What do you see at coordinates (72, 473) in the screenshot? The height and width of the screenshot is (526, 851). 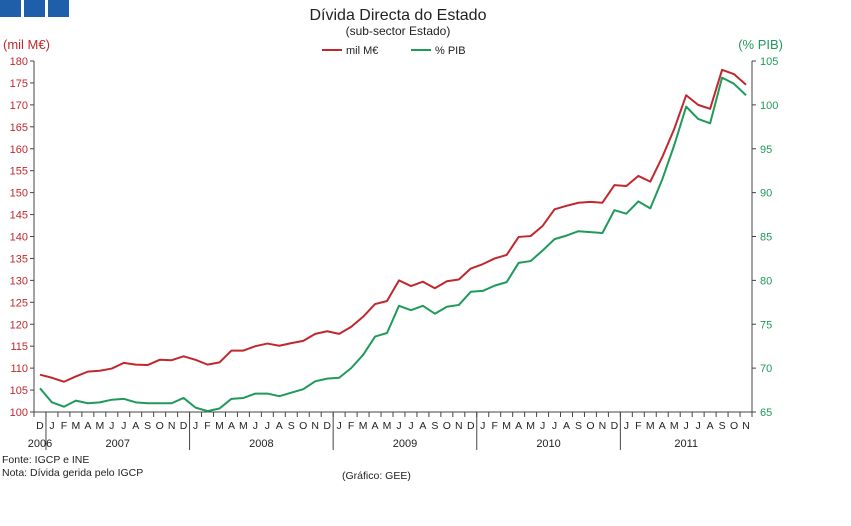 I see `footnote: Nota: Dívida gerida pelo IGCP` at bounding box center [72, 473].